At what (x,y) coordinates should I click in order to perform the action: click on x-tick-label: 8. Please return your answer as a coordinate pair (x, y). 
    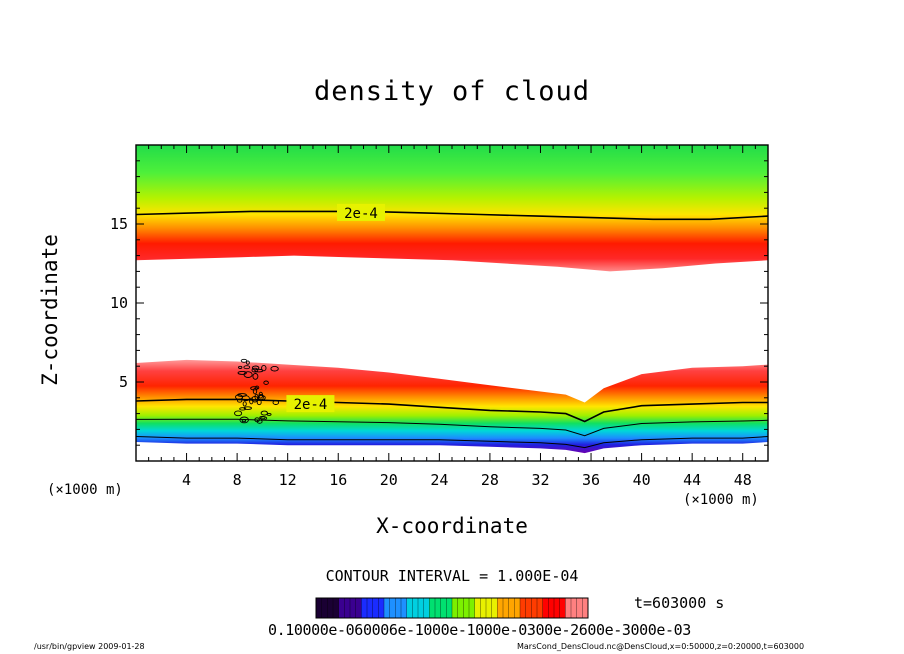
    Looking at the image, I should click on (237, 480).